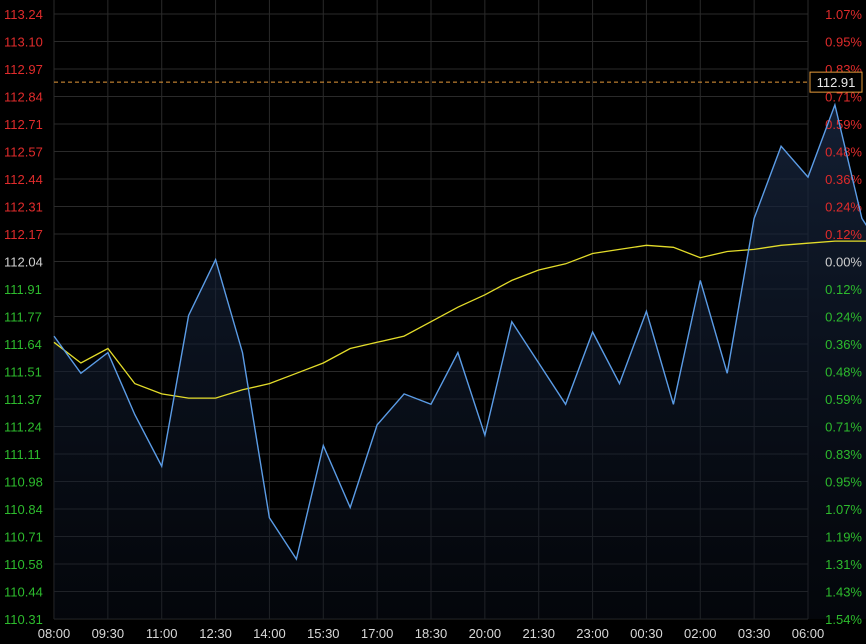 The image size is (866, 644). What do you see at coordinates (23, 42) in the screenshot?
I see `y-tick-label: 113.10` at bounding box center [23, 42].